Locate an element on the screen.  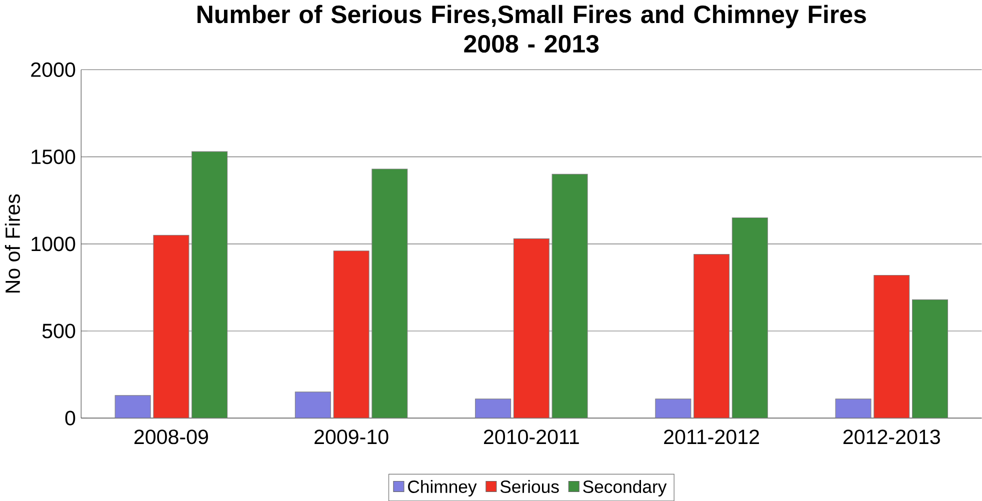
legend-label: Serious is located at coordinates (529, 486).